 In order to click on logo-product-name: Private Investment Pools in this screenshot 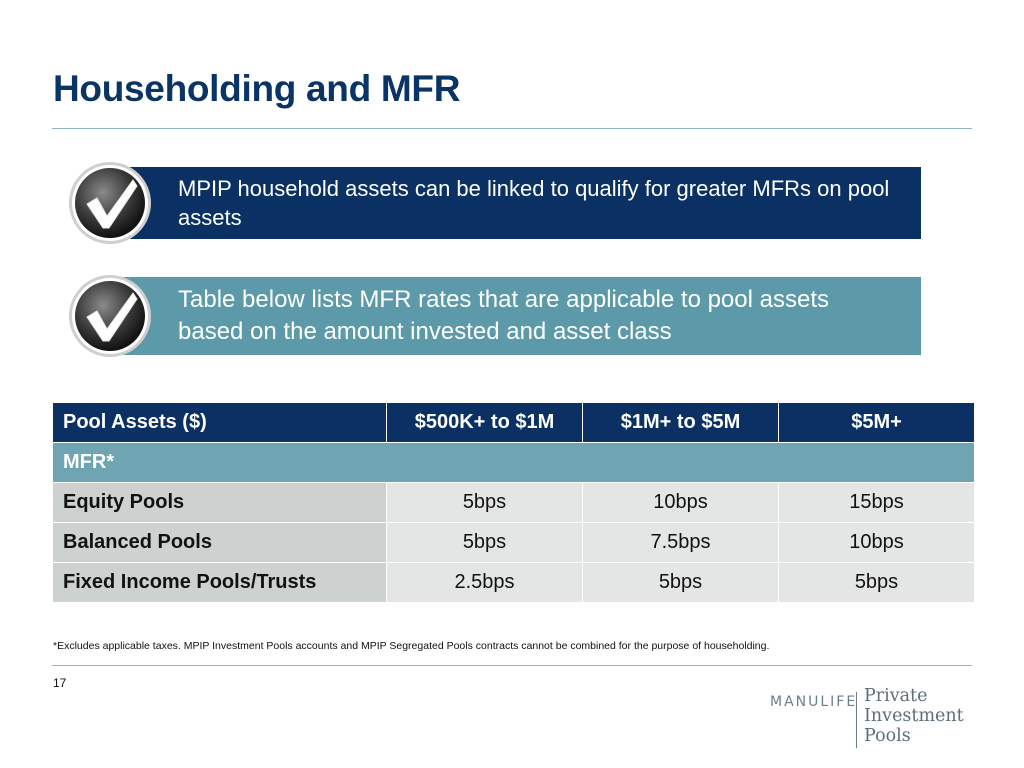, I will do `click(914, 716)`.